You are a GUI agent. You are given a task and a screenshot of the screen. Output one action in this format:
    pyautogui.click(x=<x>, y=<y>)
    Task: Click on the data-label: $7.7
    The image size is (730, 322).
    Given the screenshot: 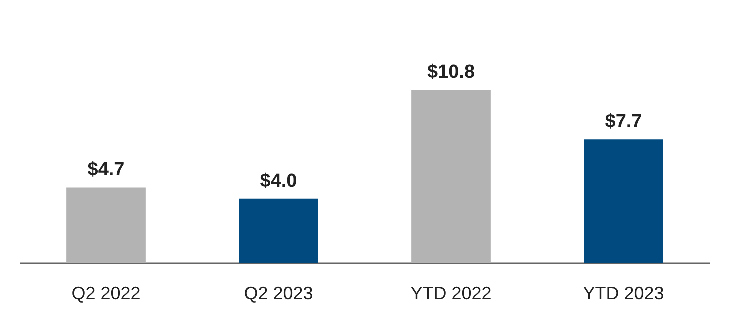 What is the action you would take?
    pyautogui.click(x=623, y=122)
    